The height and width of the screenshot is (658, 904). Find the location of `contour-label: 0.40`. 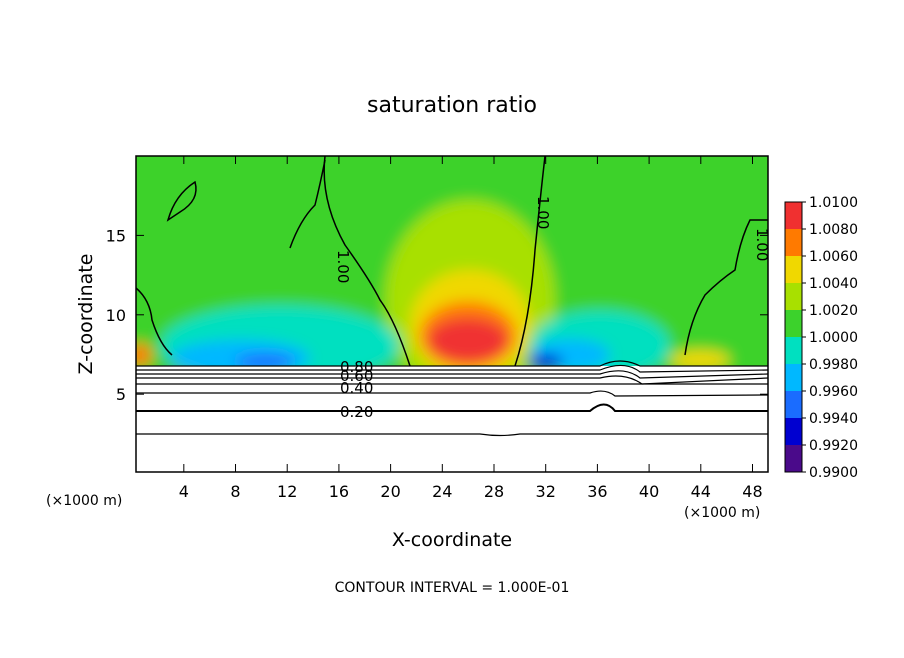

contour-label: 0.40 is located at coordinates (356, 388).